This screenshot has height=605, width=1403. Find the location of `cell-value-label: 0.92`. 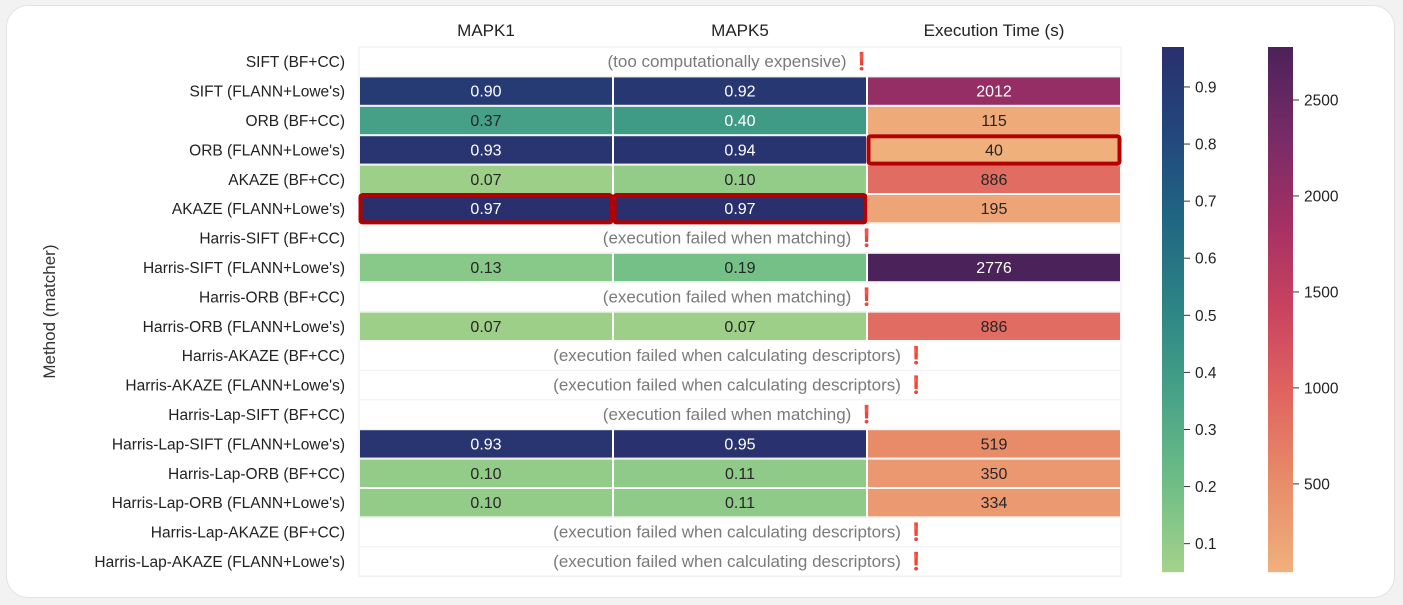

cell-value-label: 0.92 is located at coordinates (739, 92).